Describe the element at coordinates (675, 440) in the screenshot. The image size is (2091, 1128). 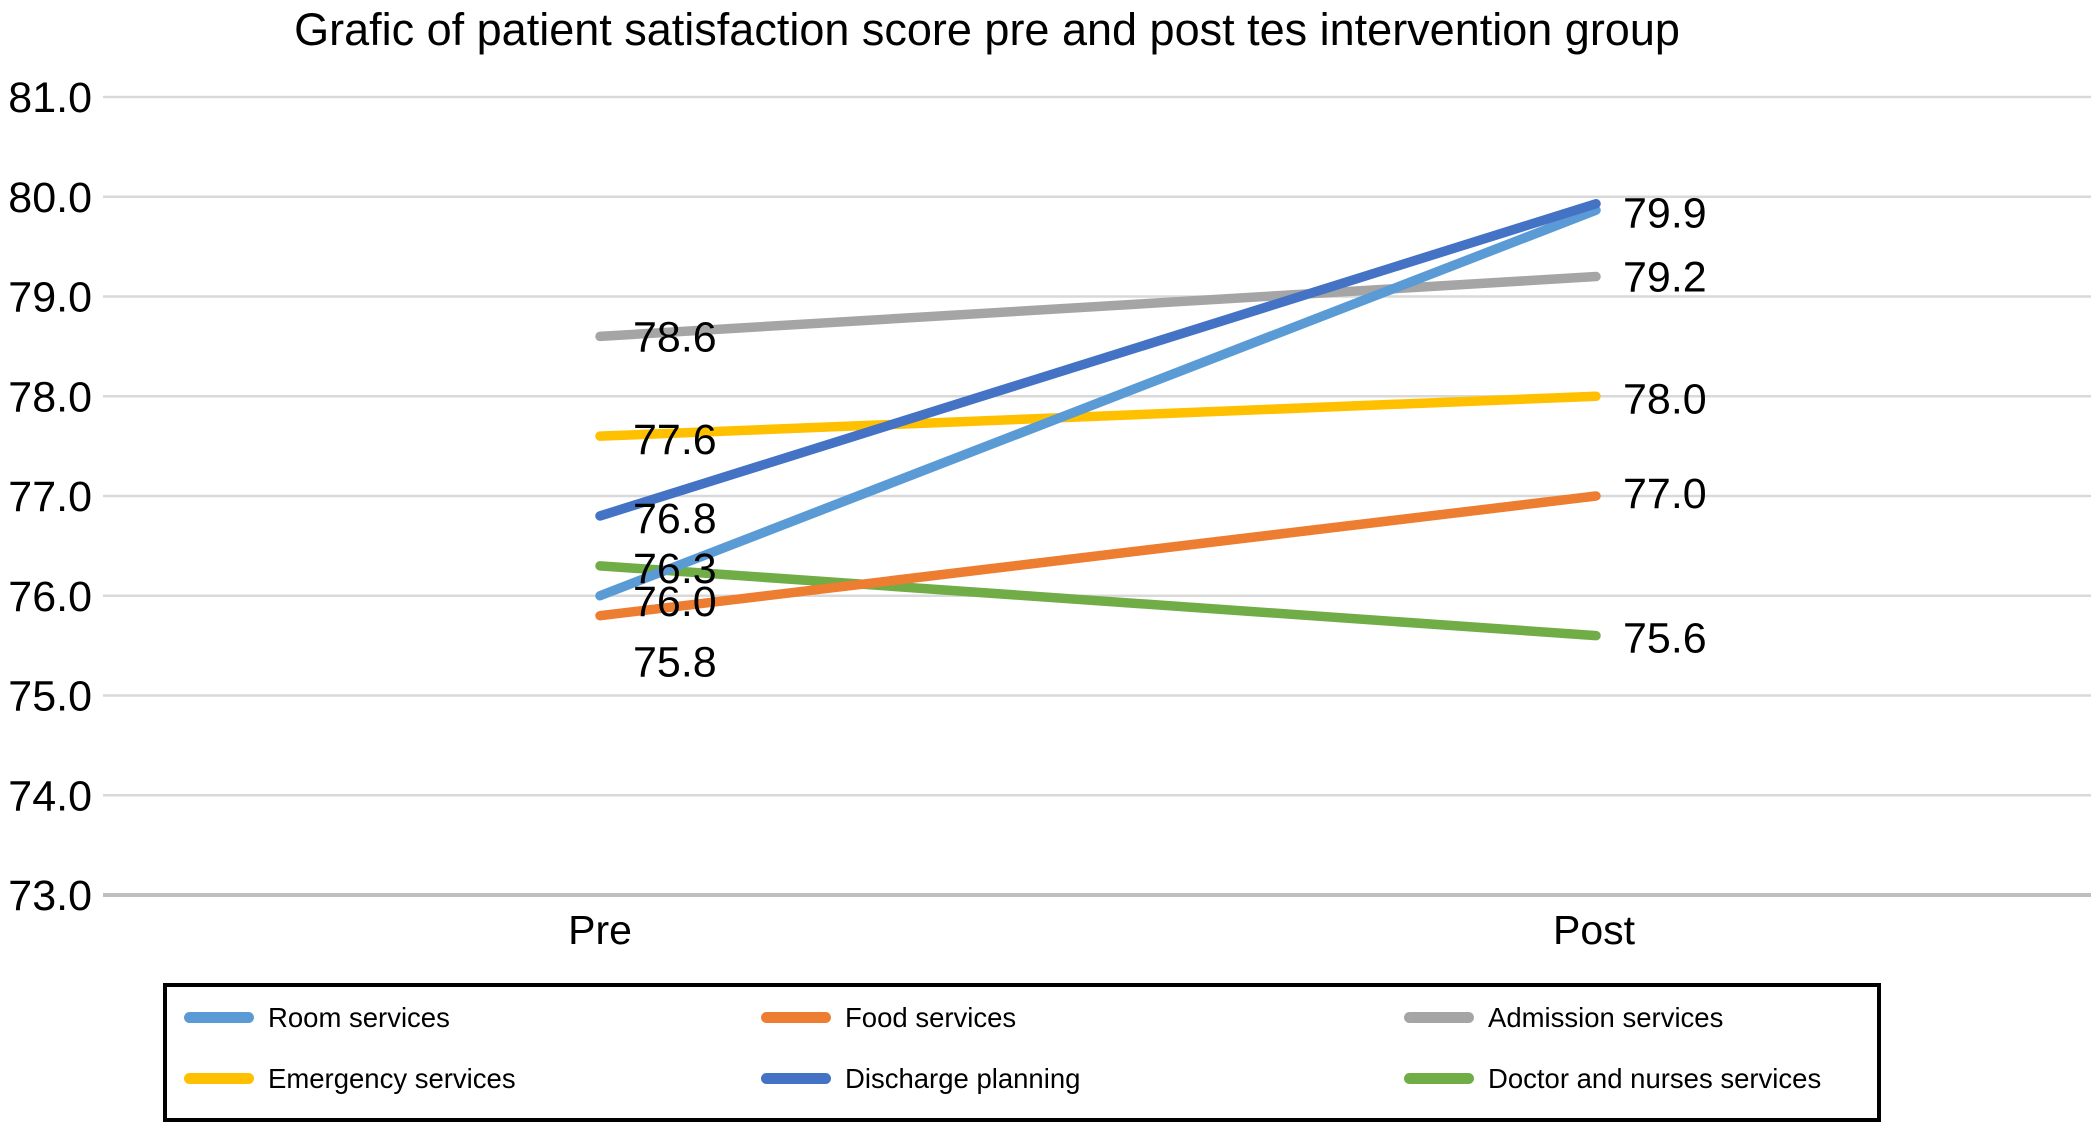
I see `data-label-emergency-services-pre: 77.6` at that location.